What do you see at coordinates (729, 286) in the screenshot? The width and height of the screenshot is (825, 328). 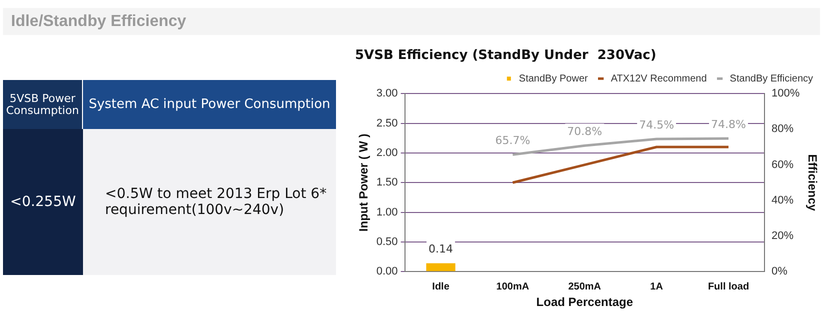 I see `x-tick-label: Full load` at bounding box center [729, 286].